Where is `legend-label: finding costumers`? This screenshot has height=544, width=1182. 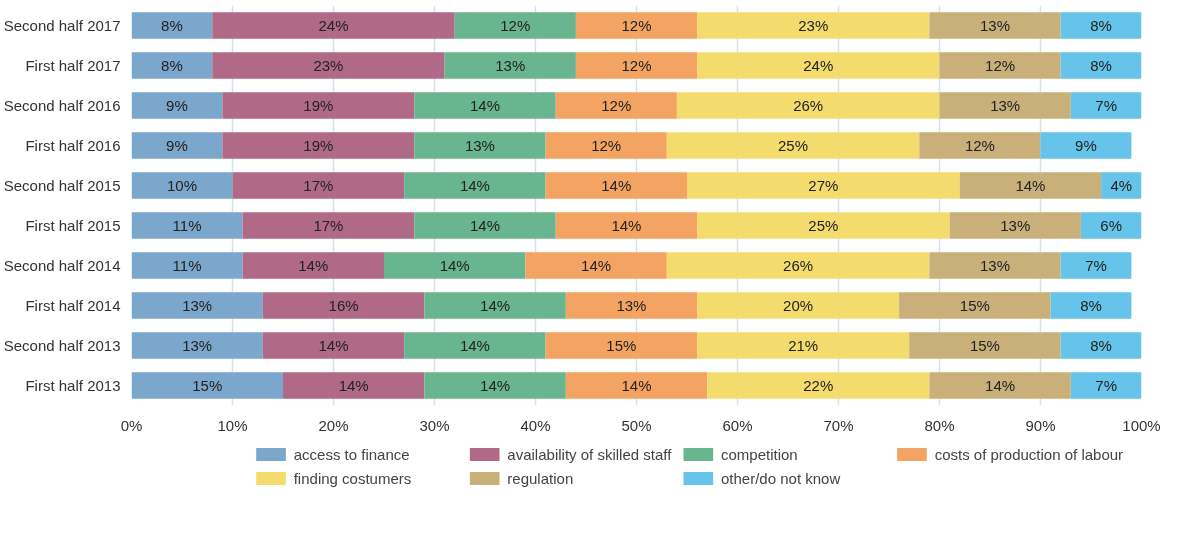
legend-label: finding costumers is located at coordinates (352, 478).